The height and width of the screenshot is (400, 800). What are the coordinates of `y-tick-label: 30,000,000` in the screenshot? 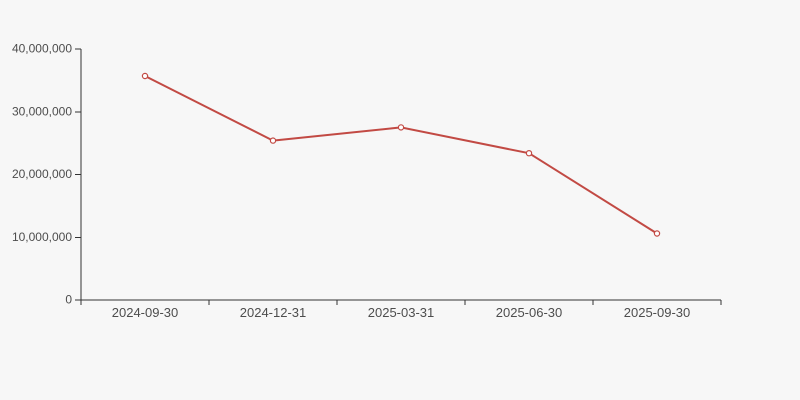 It's located at (42, 111).